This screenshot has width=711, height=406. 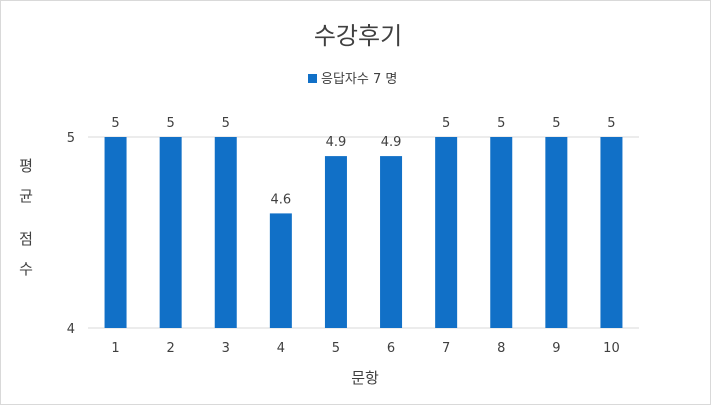 What do you see at coordinates (71, 234) in the screenshot?
I see `y-tick-labels: 45` at bounding box center [71, 234].